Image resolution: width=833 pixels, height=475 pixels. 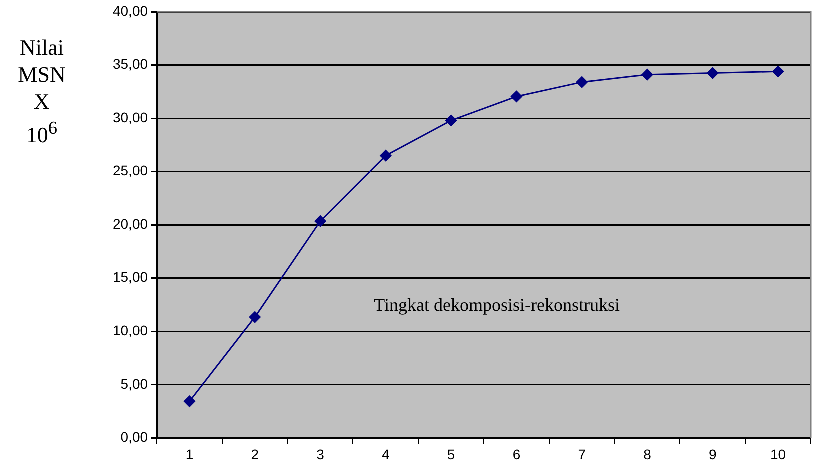 I want to click on x-tick-label: 4, so click(x=386, y=454).